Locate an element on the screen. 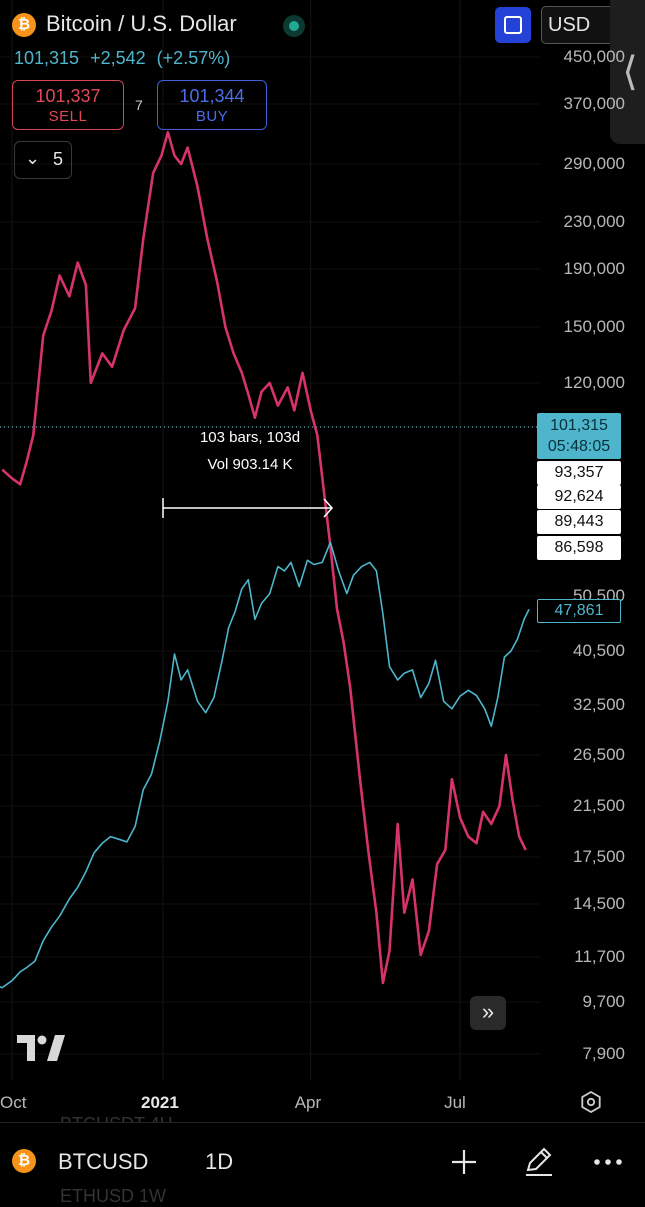  currency-select: USD is located at coordinates (578, 25).